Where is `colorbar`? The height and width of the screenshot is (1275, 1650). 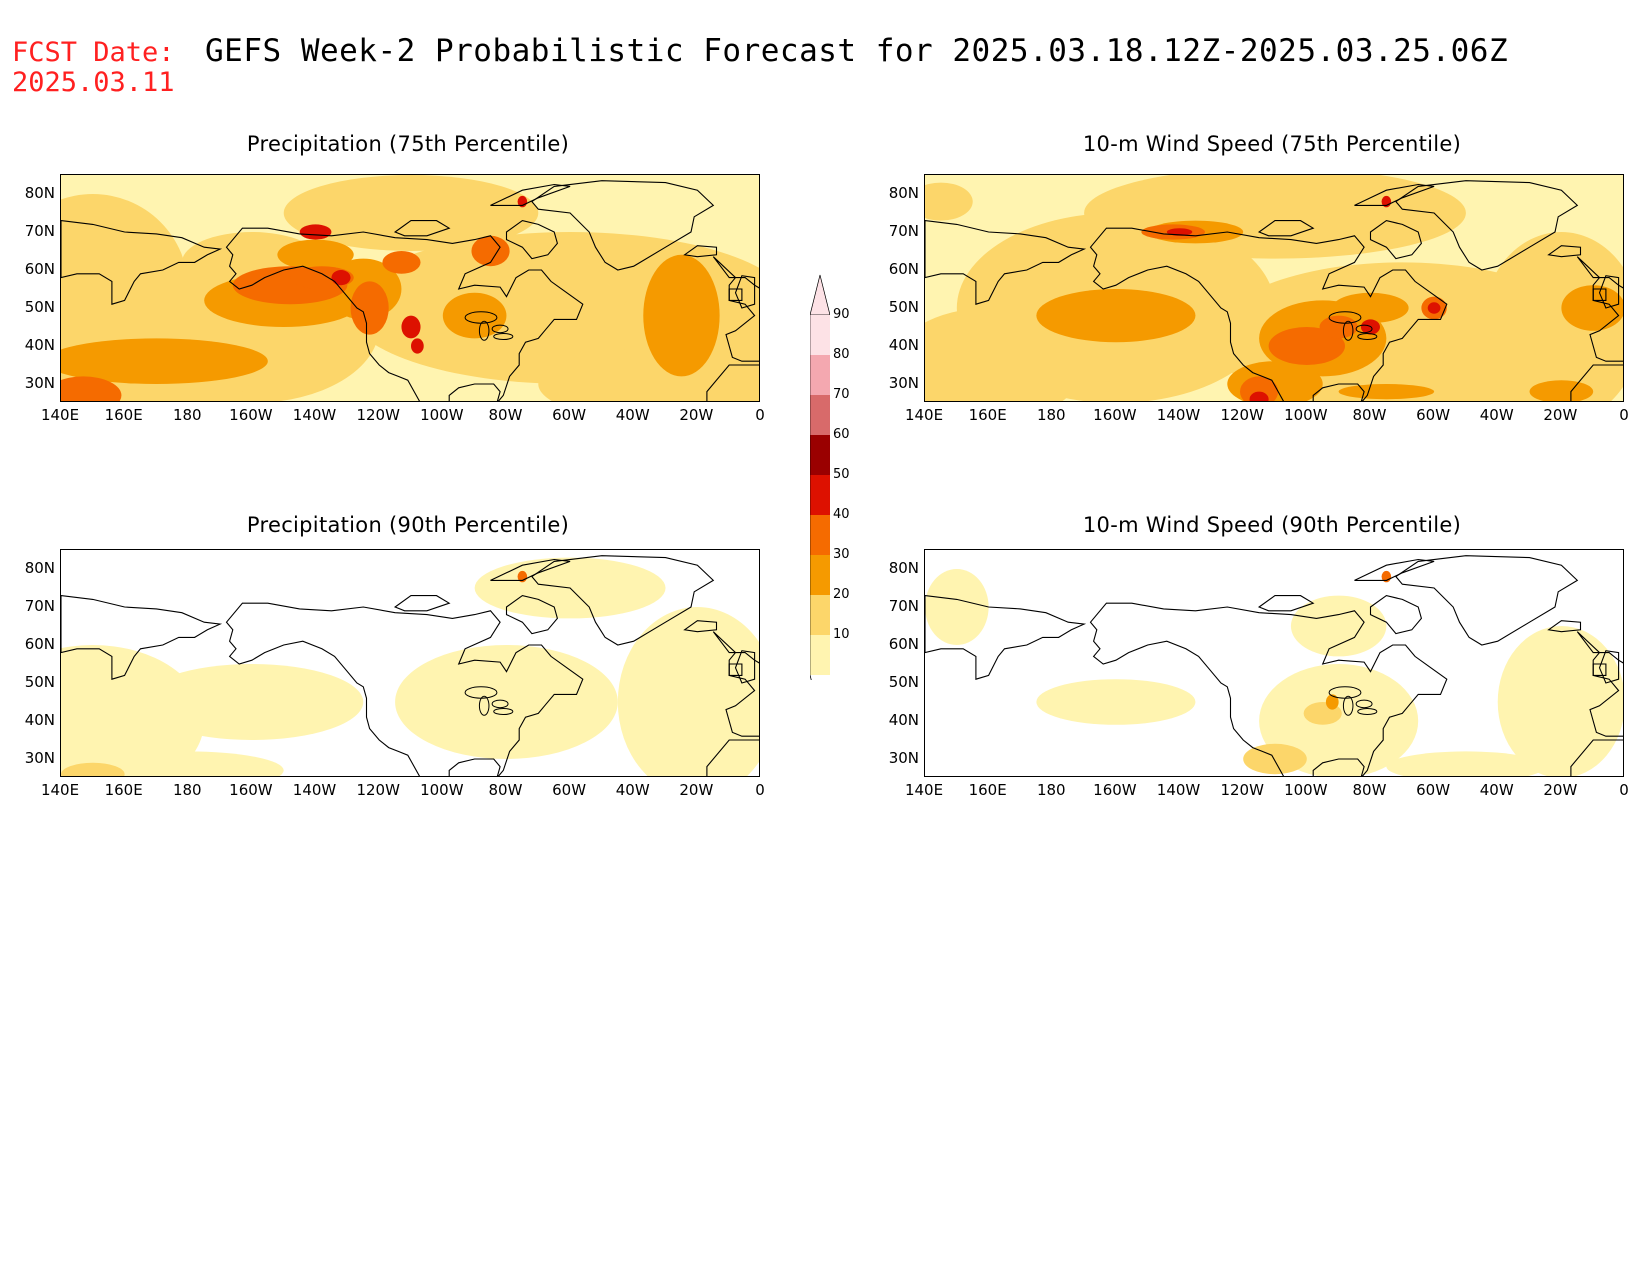
colorbar is located at coordinates (820, 477).